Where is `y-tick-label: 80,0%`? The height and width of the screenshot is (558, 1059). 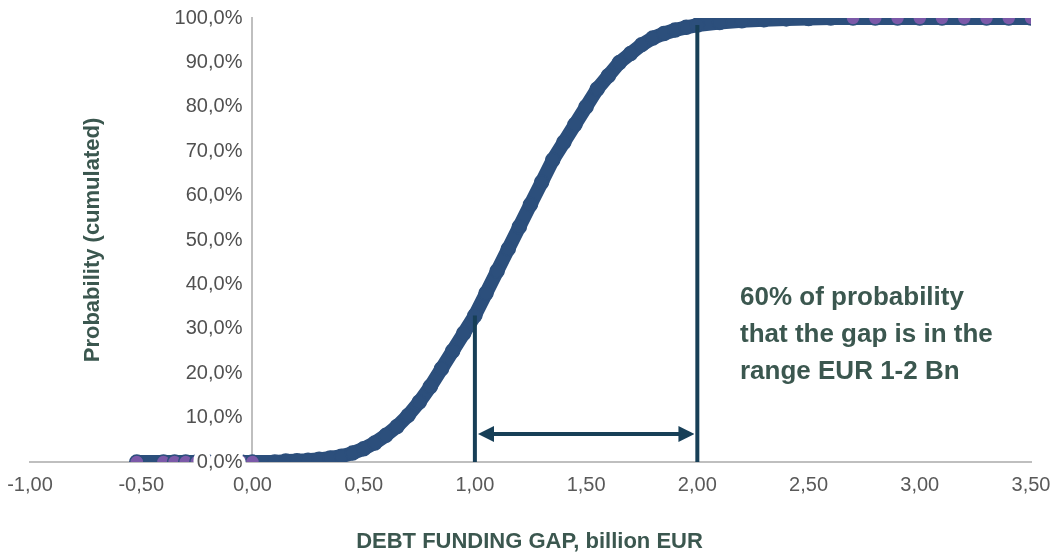 y-tick-label: 80,0% is located at coordinates (214, 105).